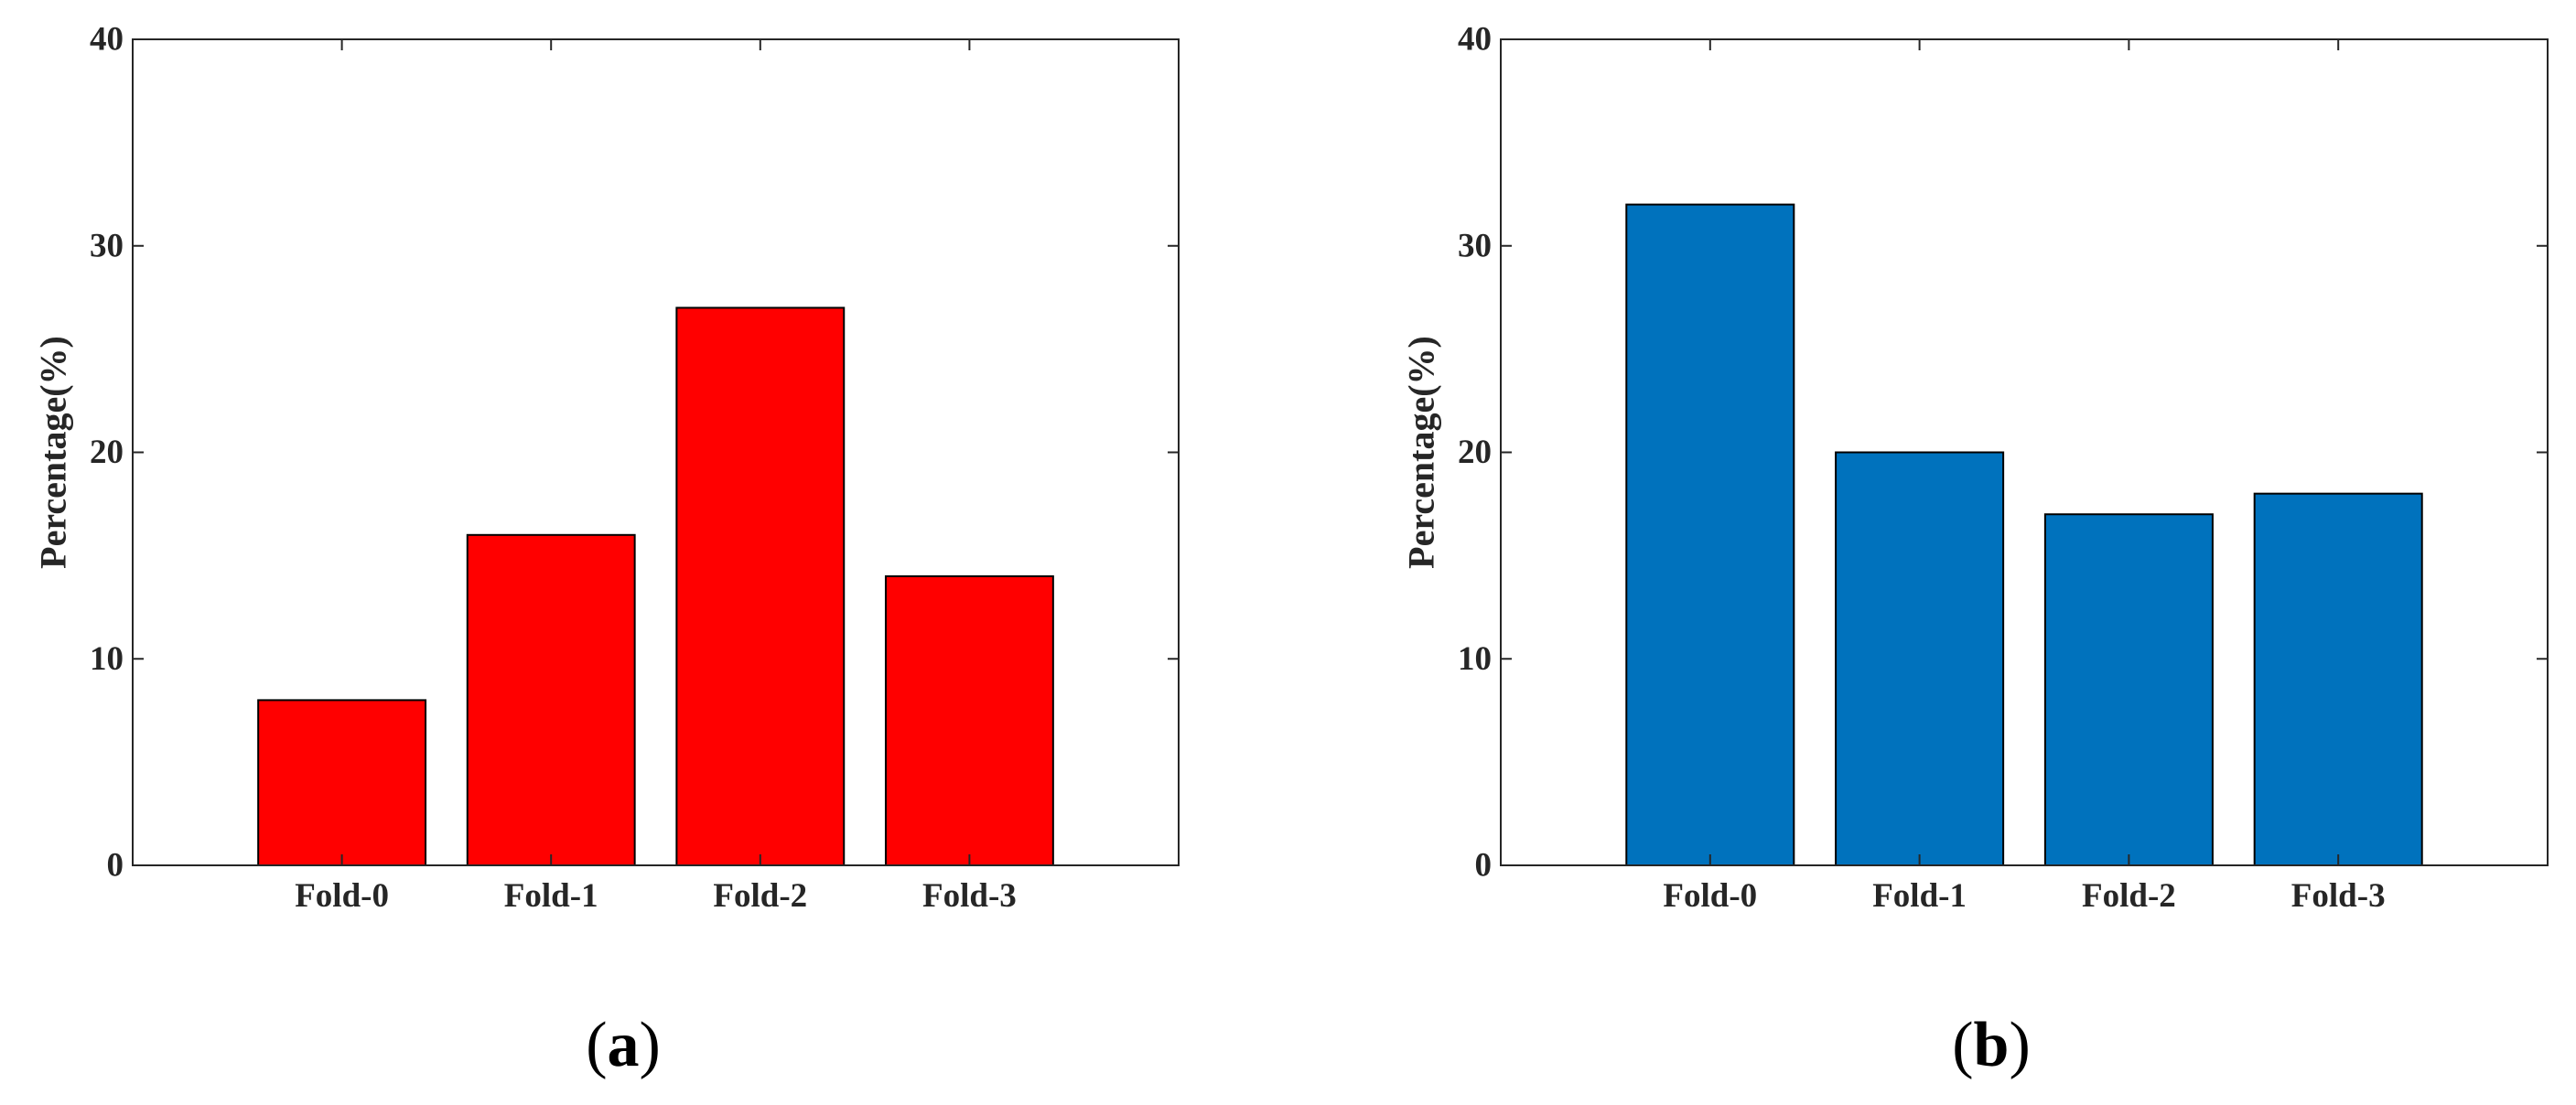 The width and height of the screenshot is (2576, 1105). I want to click on ytick-label-b: 0, so click(1484, 866).